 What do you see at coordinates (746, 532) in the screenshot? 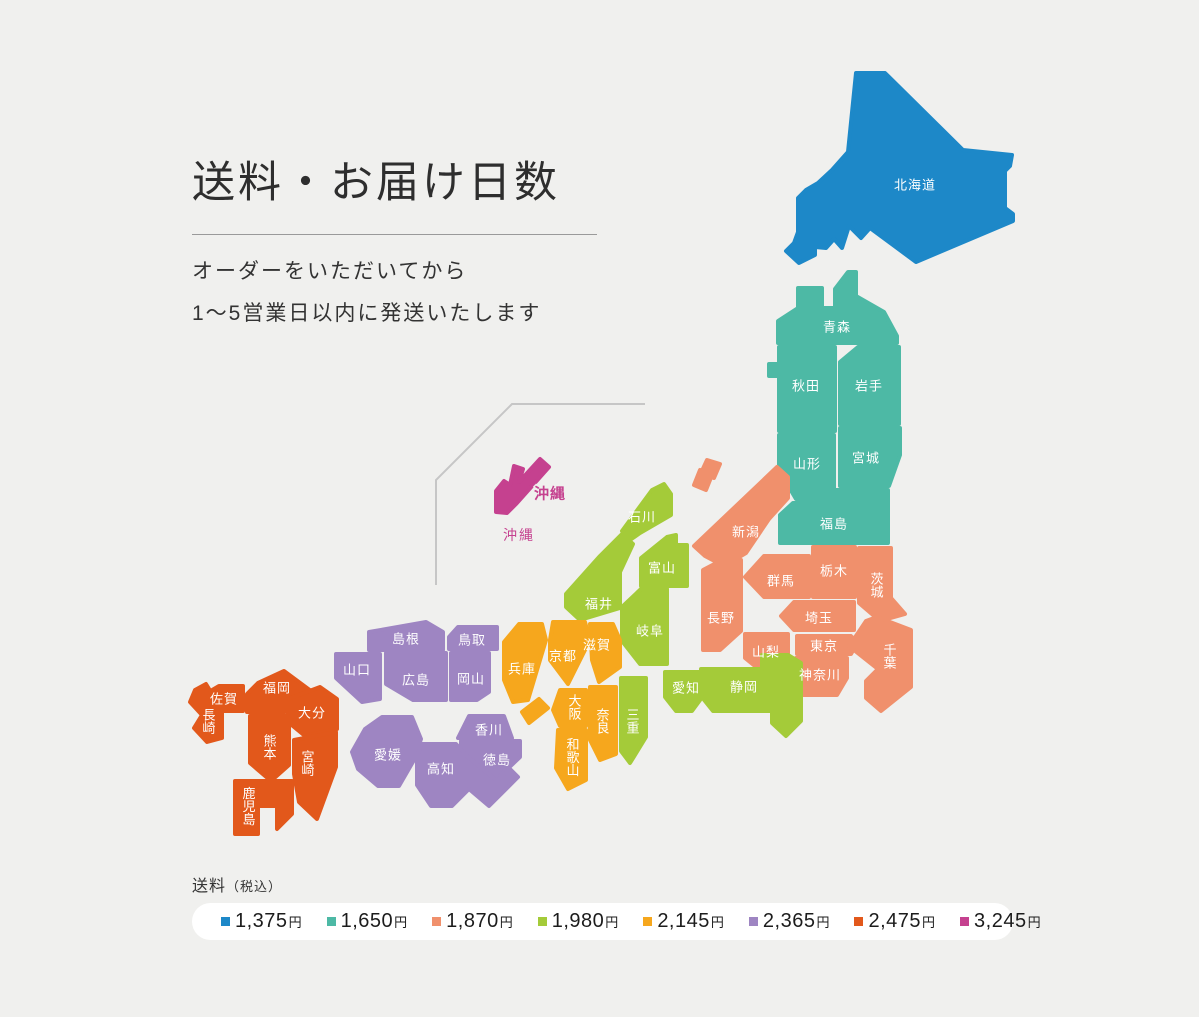
I see `pref-label-niigata: 新潟` at bounding box center [746, 532].